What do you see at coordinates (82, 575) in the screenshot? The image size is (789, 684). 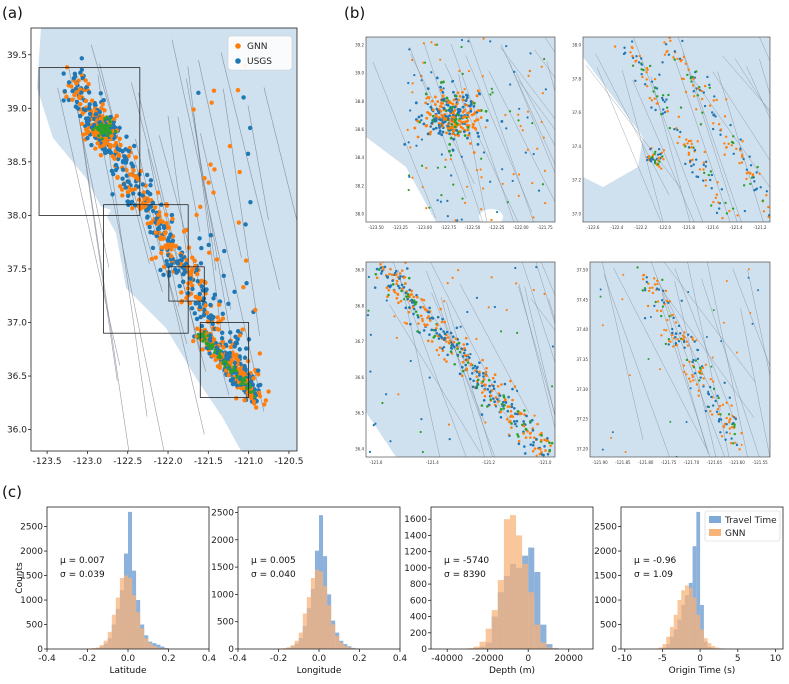 I see `stat-sigma: σ = 0.039` at bounding box center [82, 575].